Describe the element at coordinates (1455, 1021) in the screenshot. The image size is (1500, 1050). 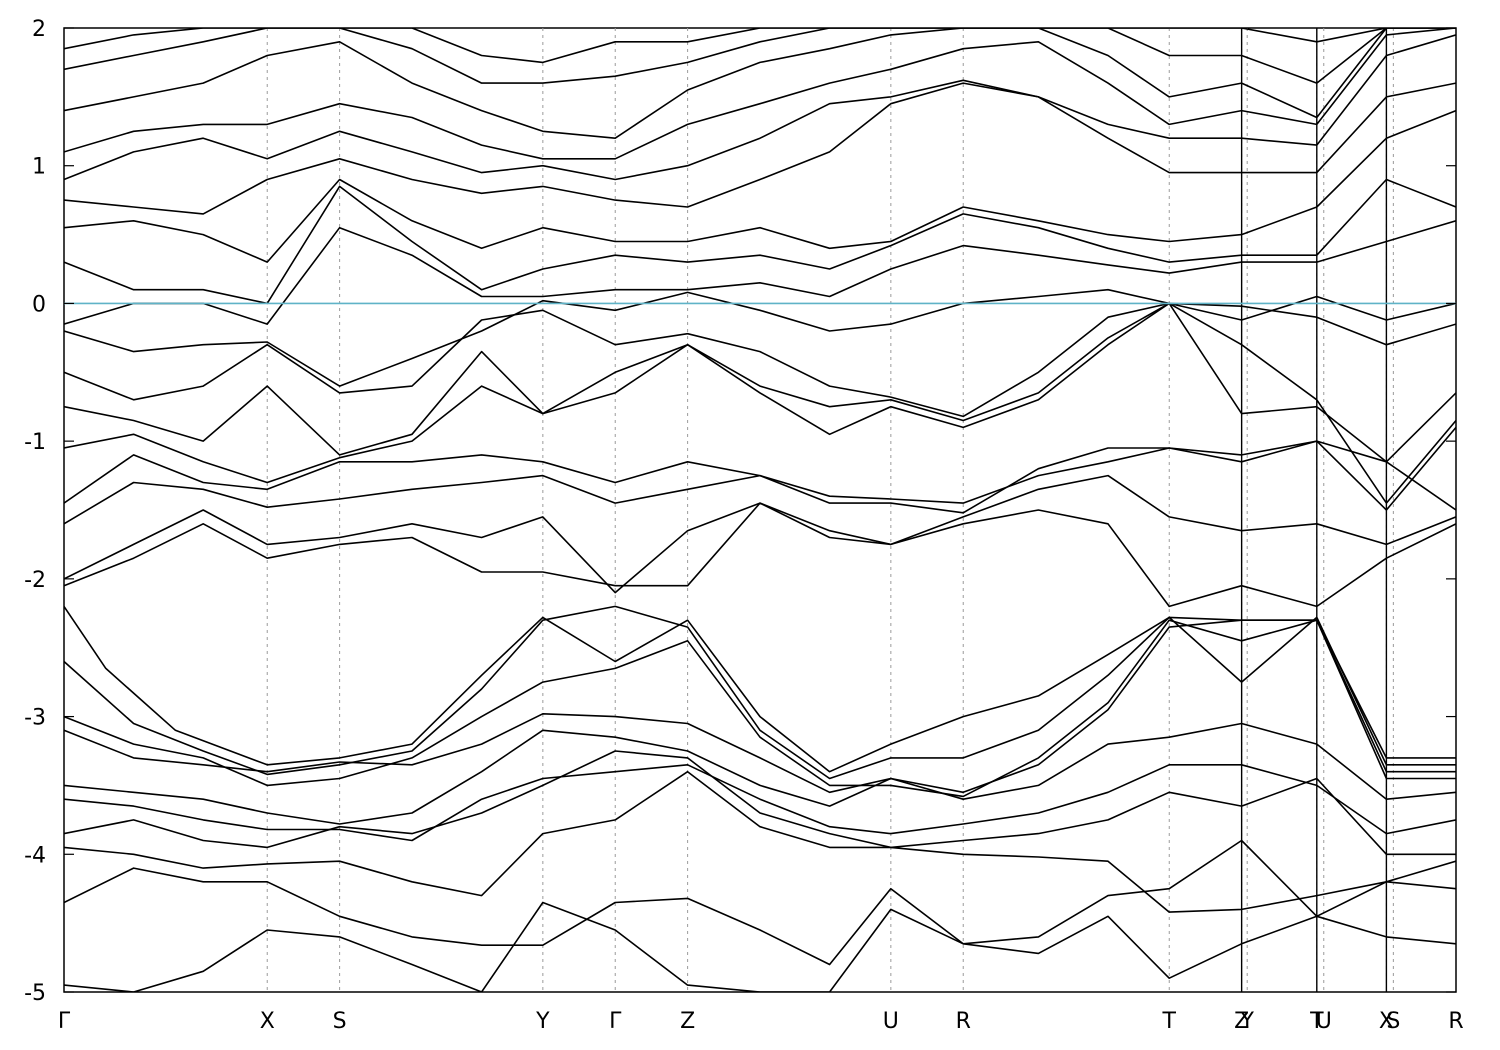
I see `xtick-label-15: R` at that location.